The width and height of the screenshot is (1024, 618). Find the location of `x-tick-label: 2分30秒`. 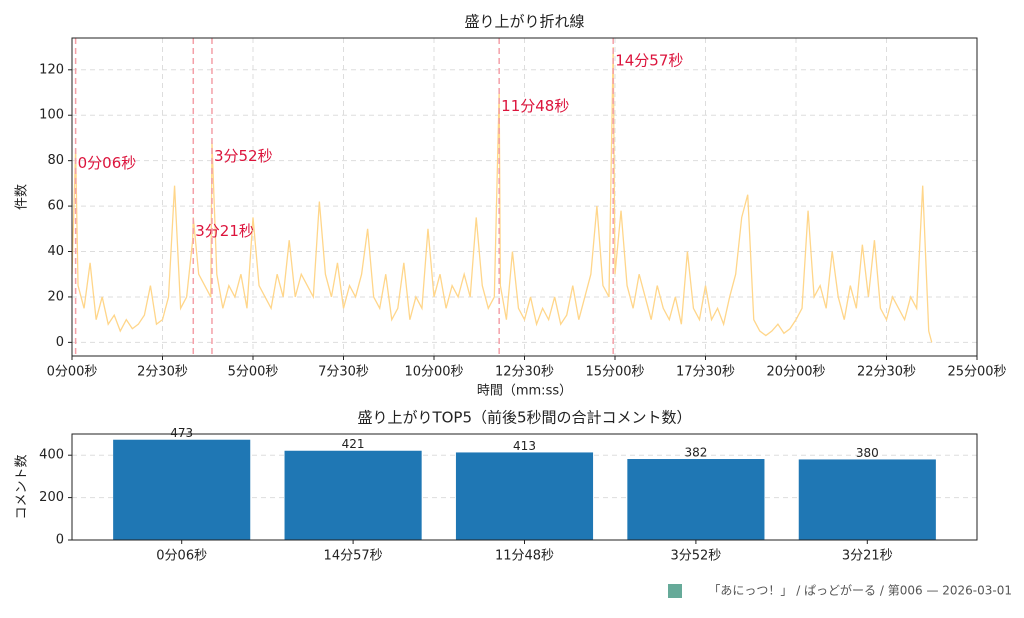

x-tick-label: 2分30秒 is located at coordinates (162, 372).